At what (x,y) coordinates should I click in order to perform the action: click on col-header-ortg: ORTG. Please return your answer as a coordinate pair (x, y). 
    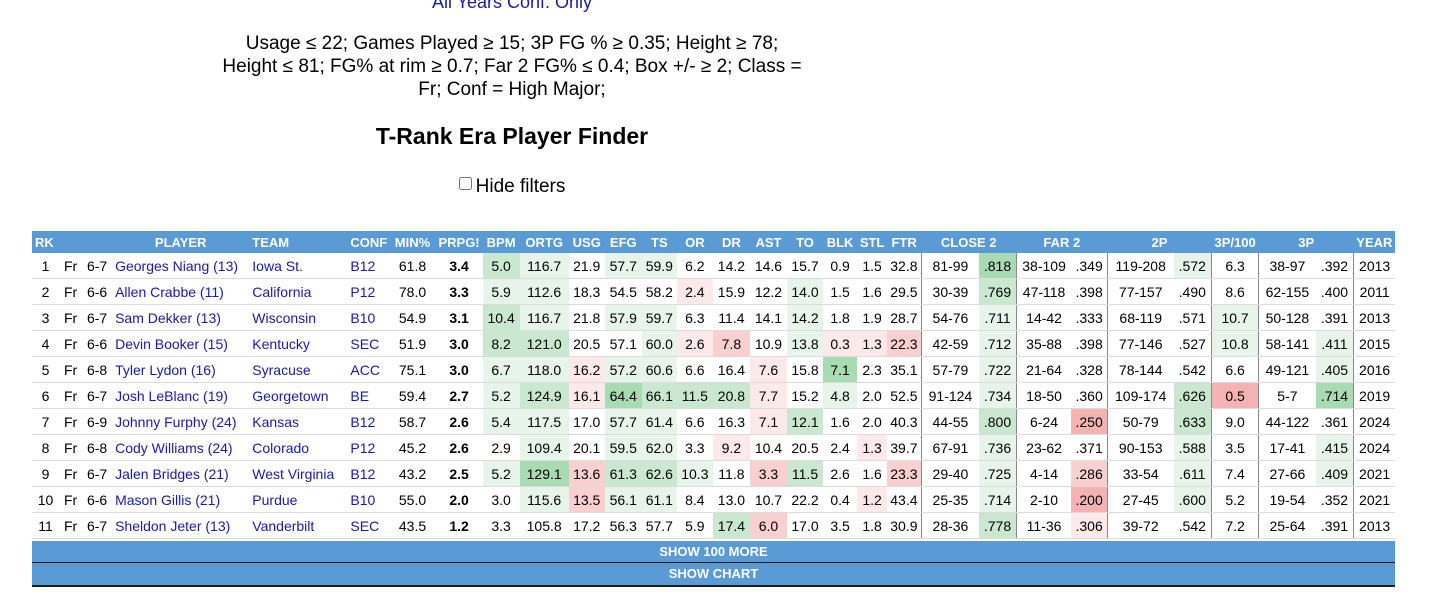
    Looking at the image, I should click on (544, 242).